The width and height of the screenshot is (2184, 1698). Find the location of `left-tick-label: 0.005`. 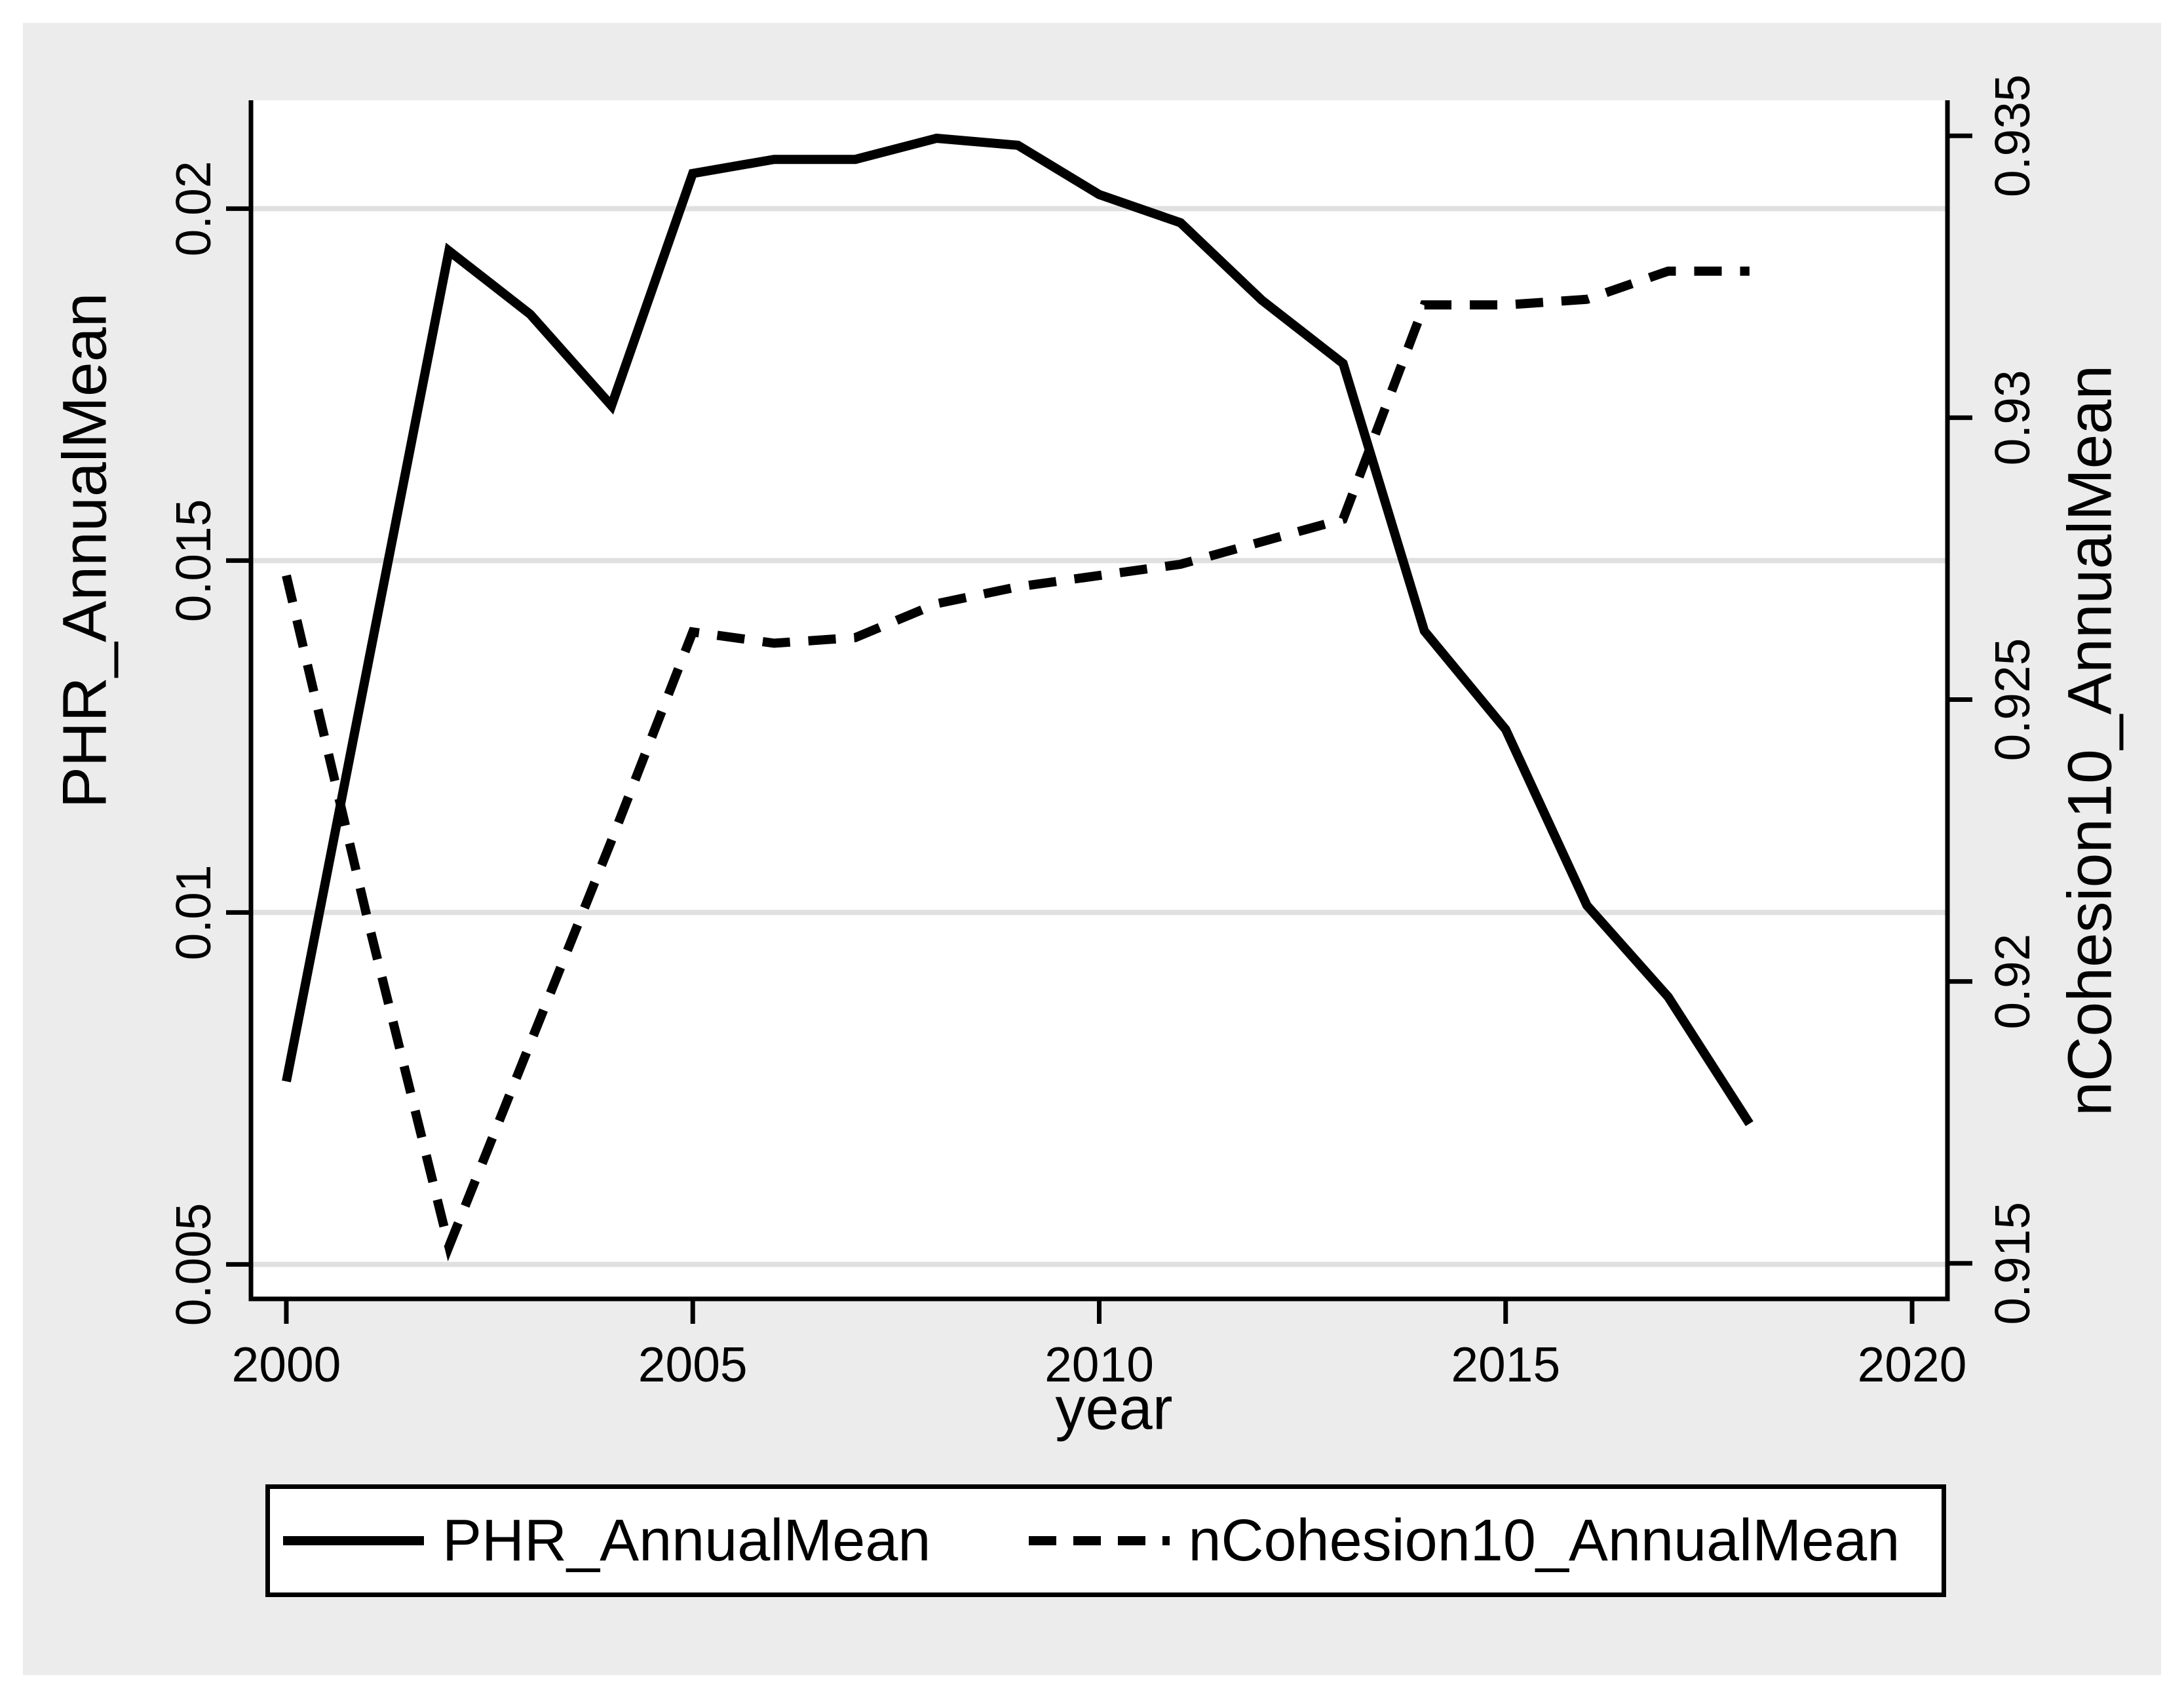

left-tick-label: 0.005 is located at coordinates (193, 1265).